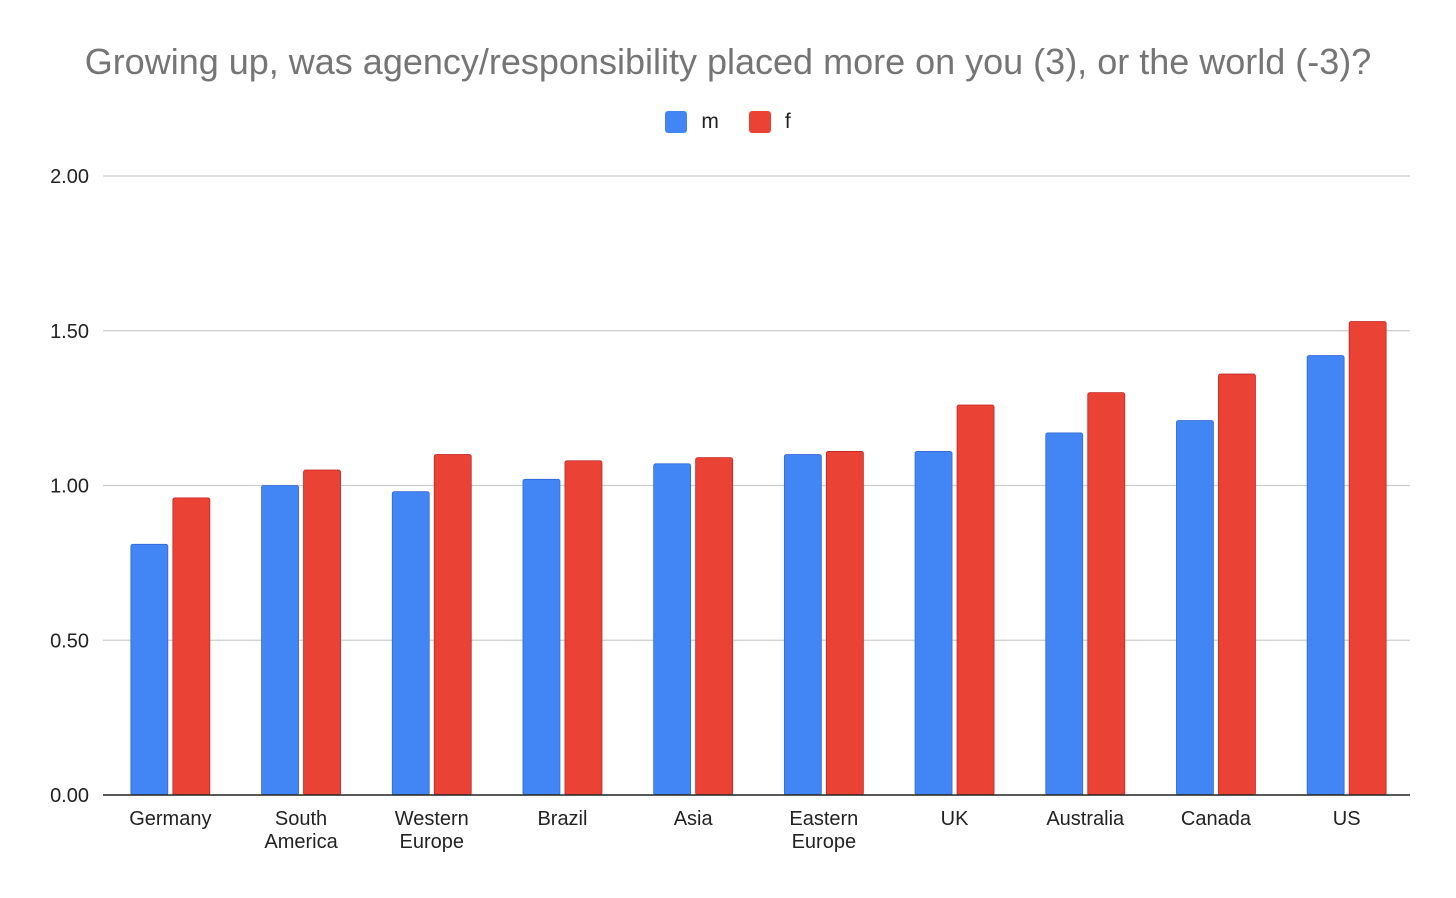 This screenshot has height=898, width=1456. I want to click on legend-label-f: f, so click(787, 121).